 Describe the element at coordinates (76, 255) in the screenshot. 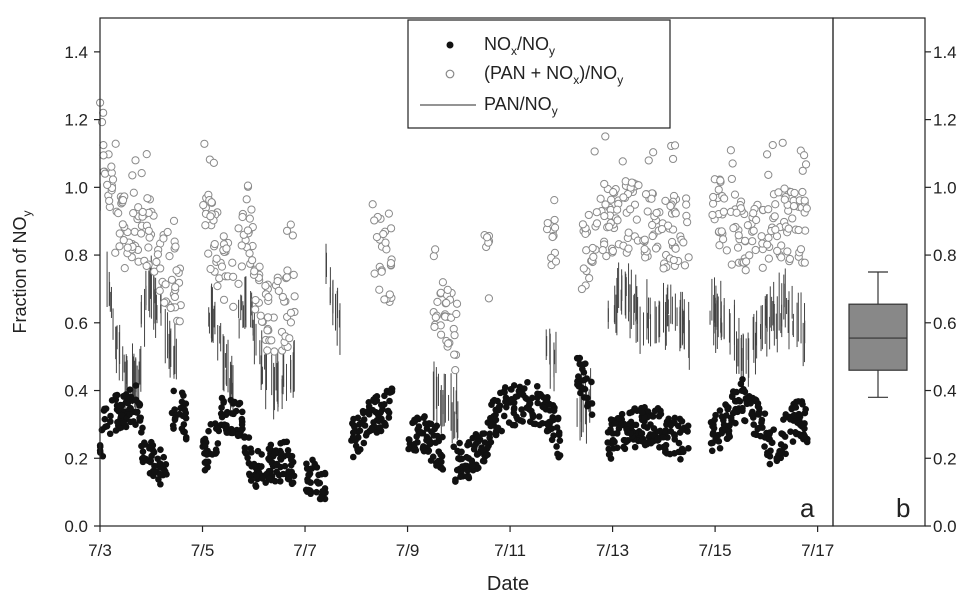

I see `y-tick-label: 0.8` at that location.